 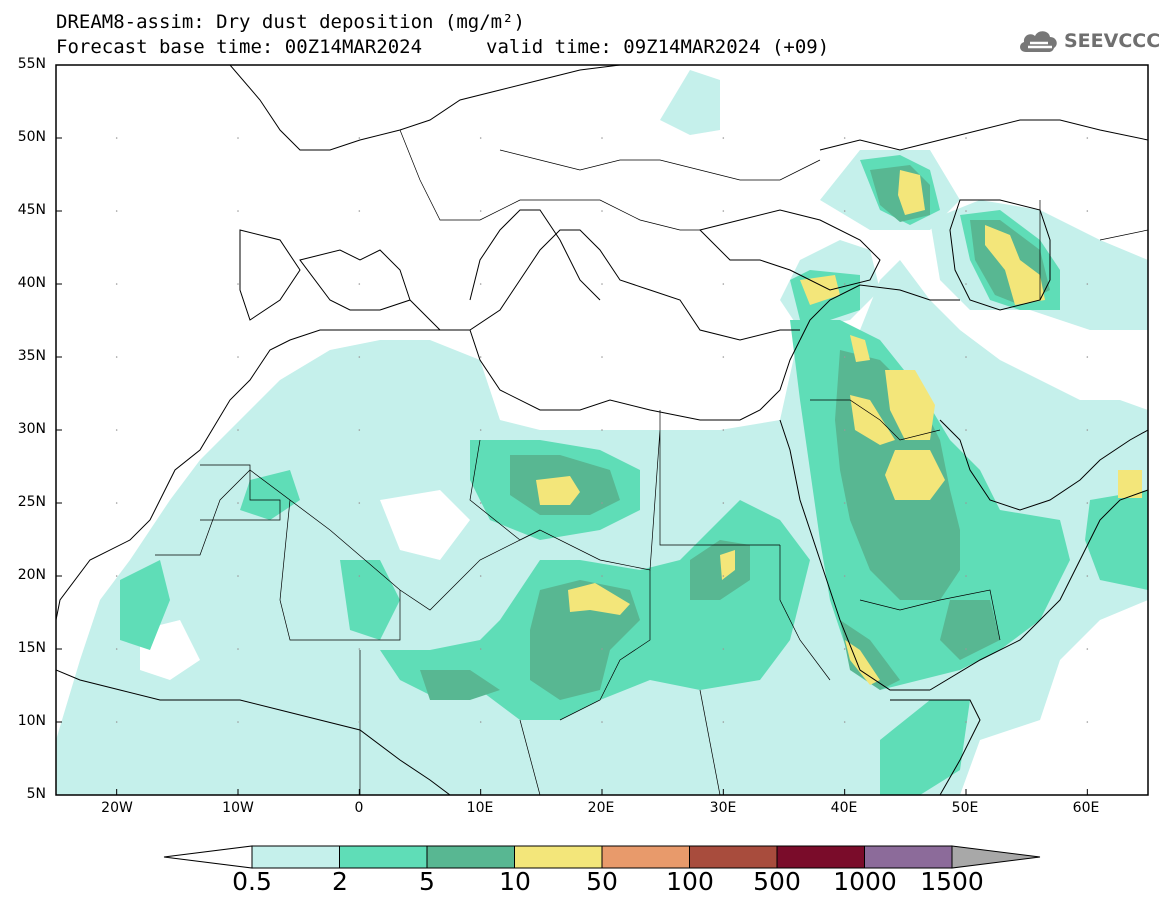 What do you see at coordinates (658, 47) in the screenshot?
I see `valid-time: valid time: 09Z14MAR2024 (+09)` at bounding box center [658, 47].